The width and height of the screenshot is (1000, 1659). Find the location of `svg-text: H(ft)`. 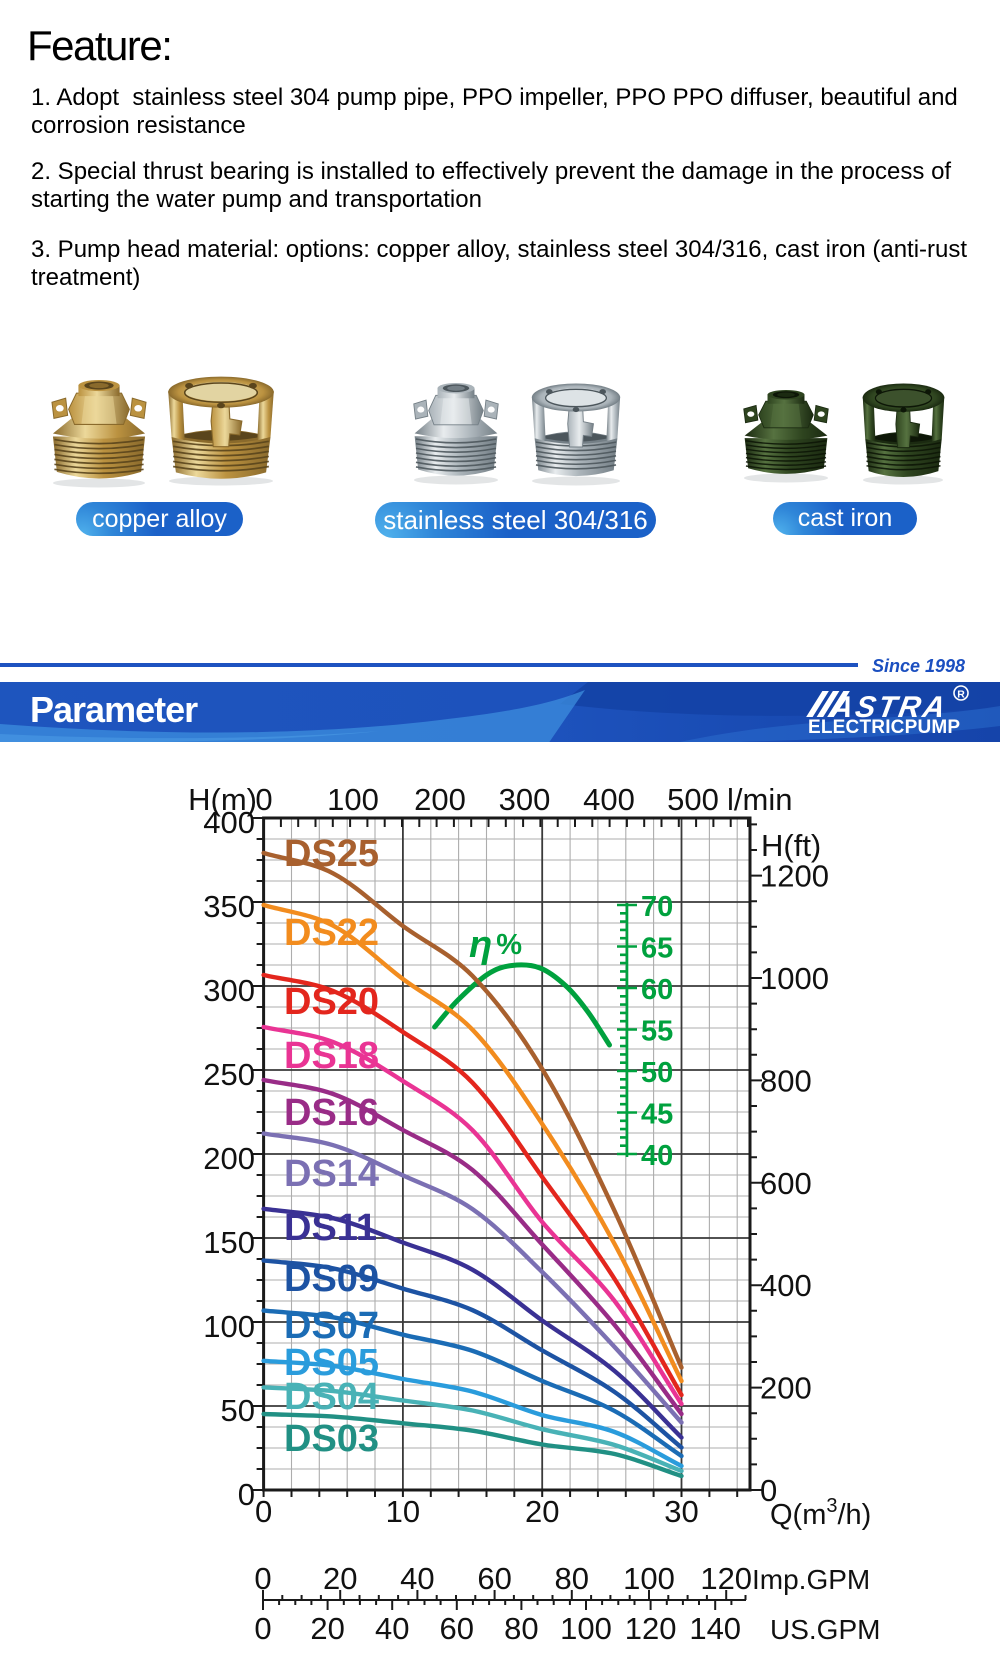

svg-text: H(ft) is located at coordinates (791, 845).